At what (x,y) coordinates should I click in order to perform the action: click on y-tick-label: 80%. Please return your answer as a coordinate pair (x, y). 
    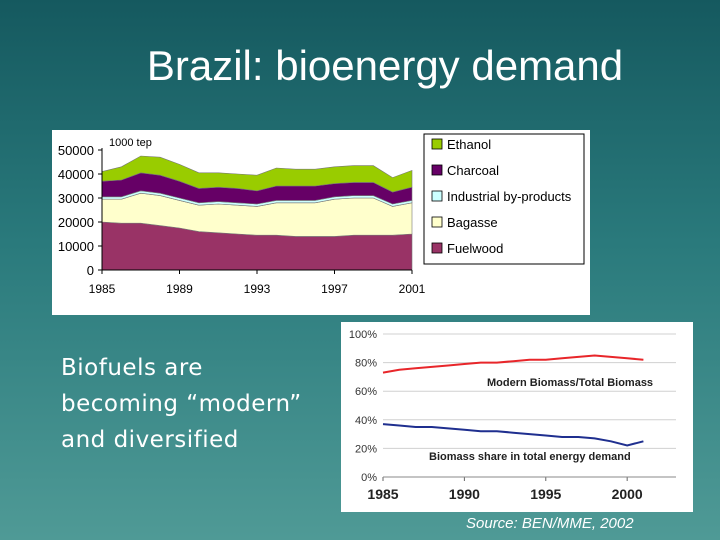
    Looking at the image, I should click on (366, 364).